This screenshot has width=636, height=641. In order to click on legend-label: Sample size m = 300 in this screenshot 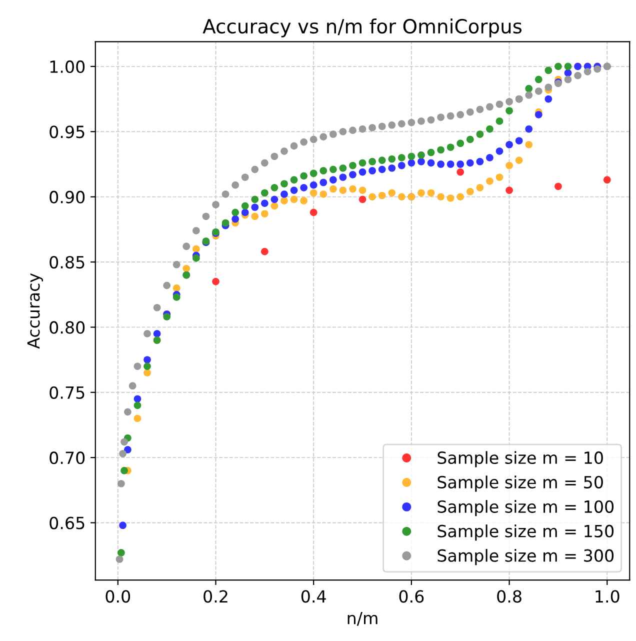, I will do `click(526, 557)`.